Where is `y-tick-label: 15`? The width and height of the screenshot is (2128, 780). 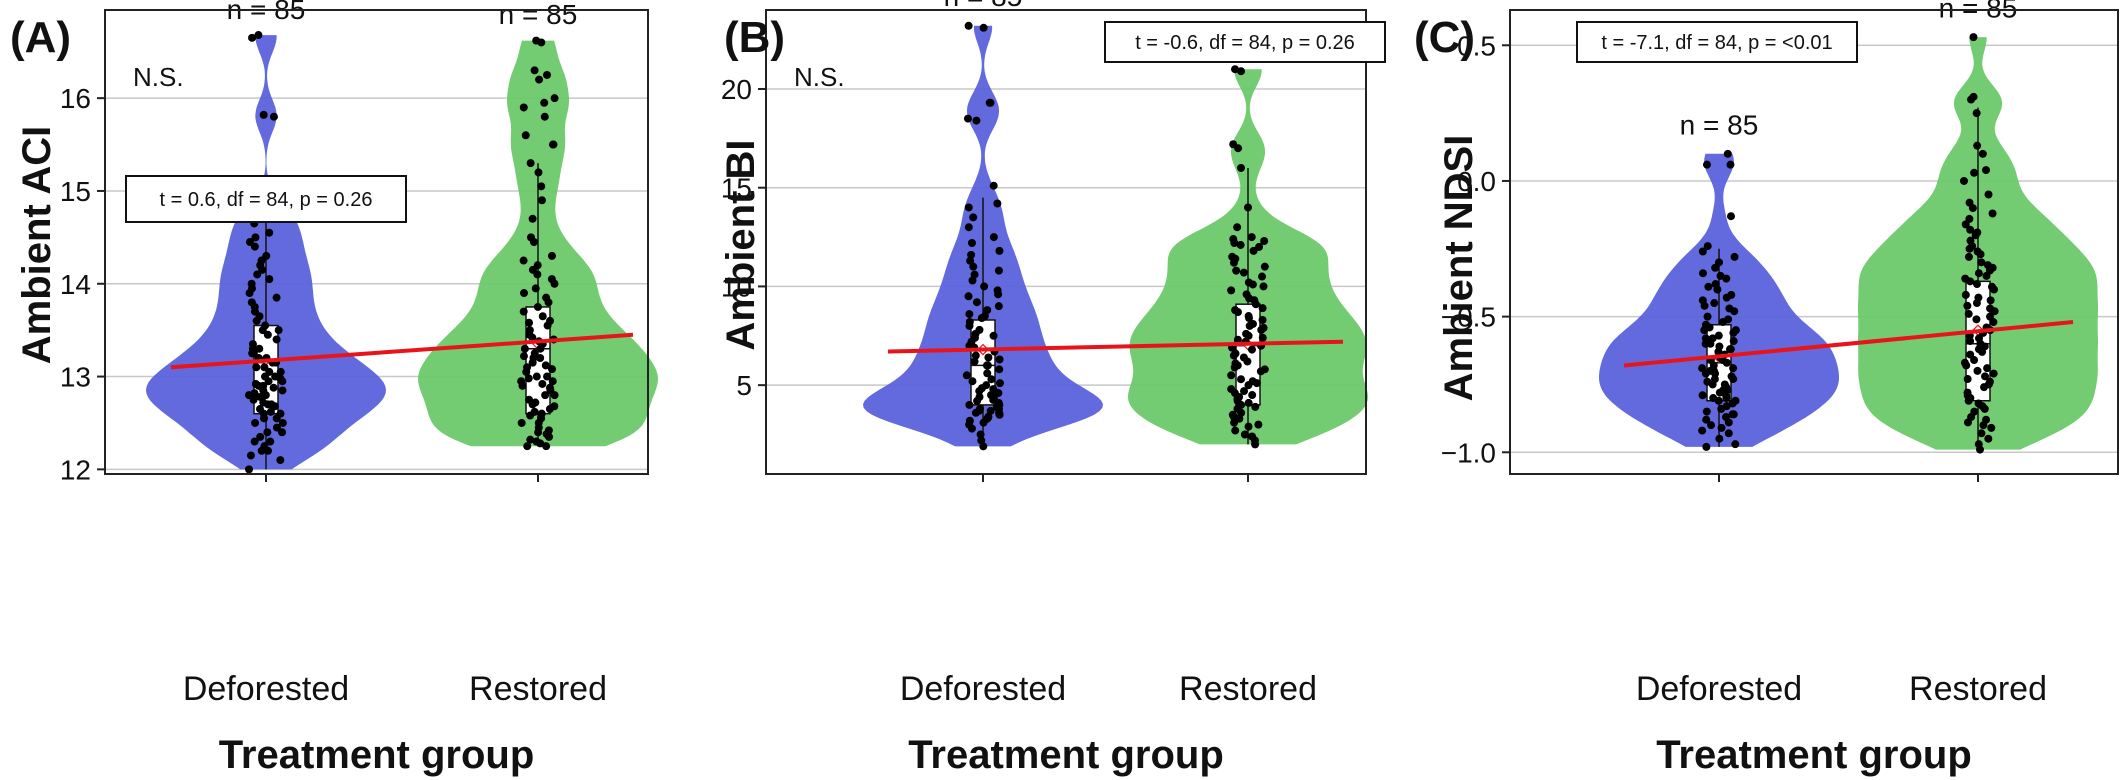 y-tick-label: 15 is located at coordinates (736, 188).